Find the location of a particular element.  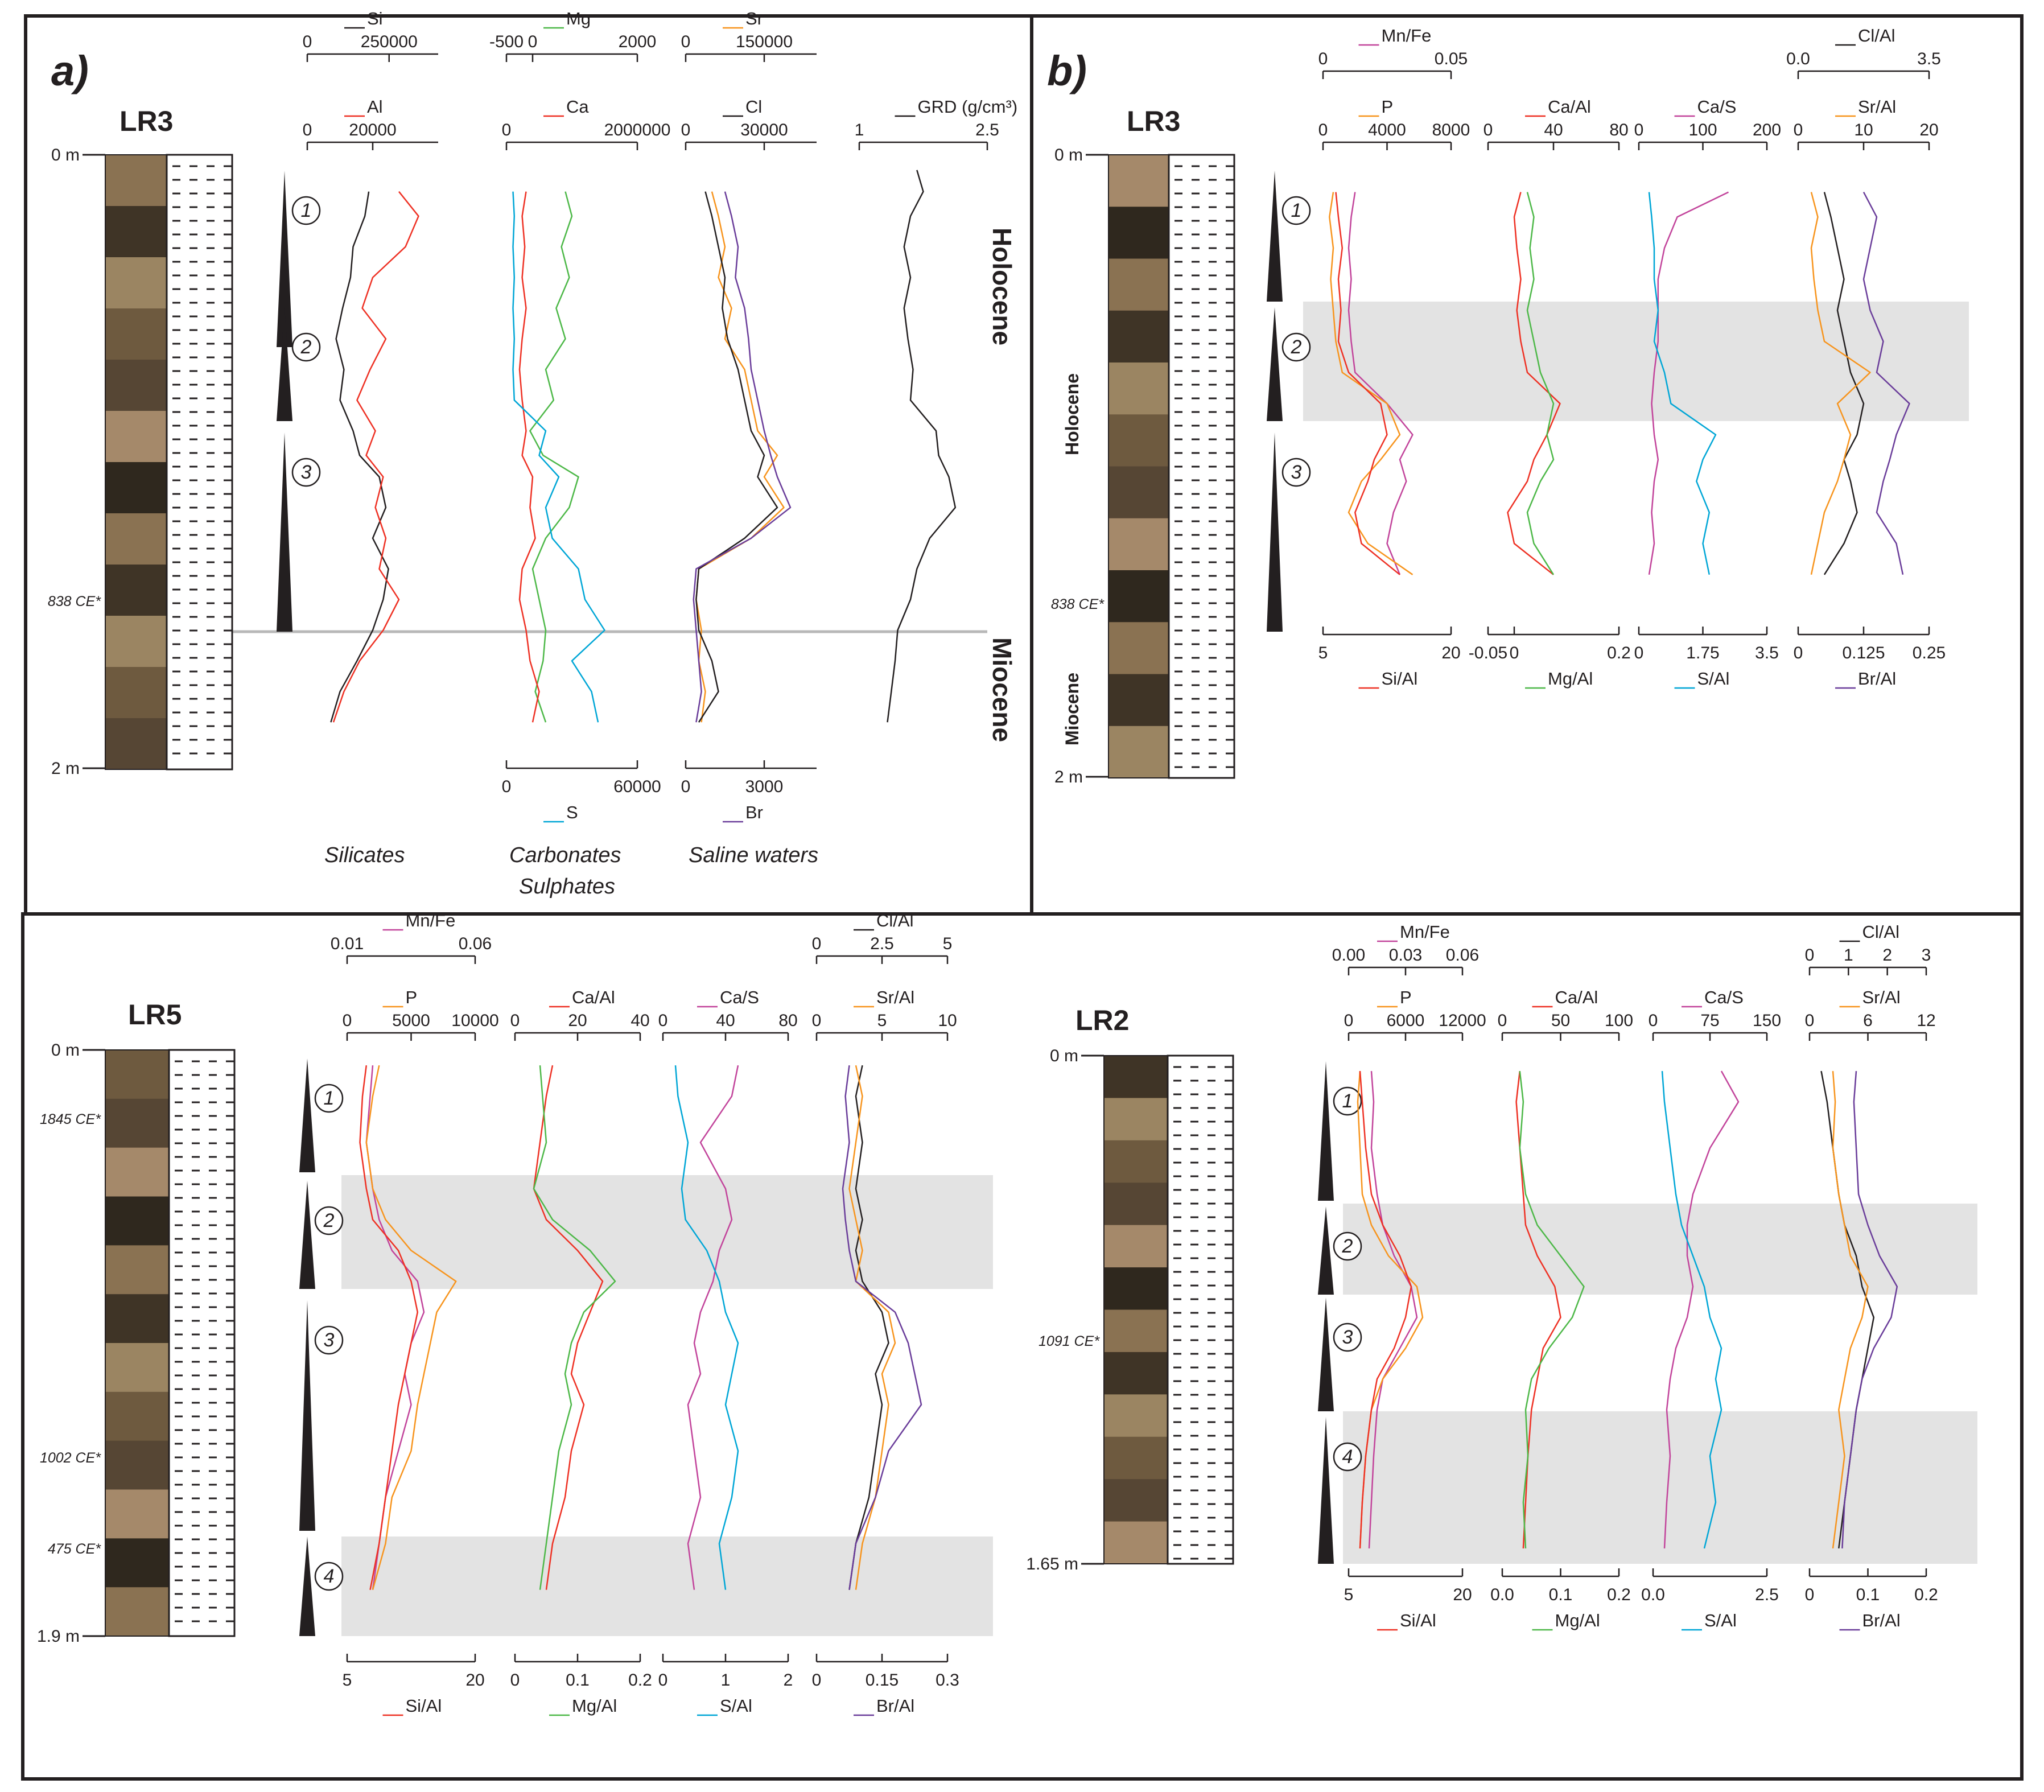

axis-SiAl: 5 20 Si/Al is located at coordinates (1408, 1600).